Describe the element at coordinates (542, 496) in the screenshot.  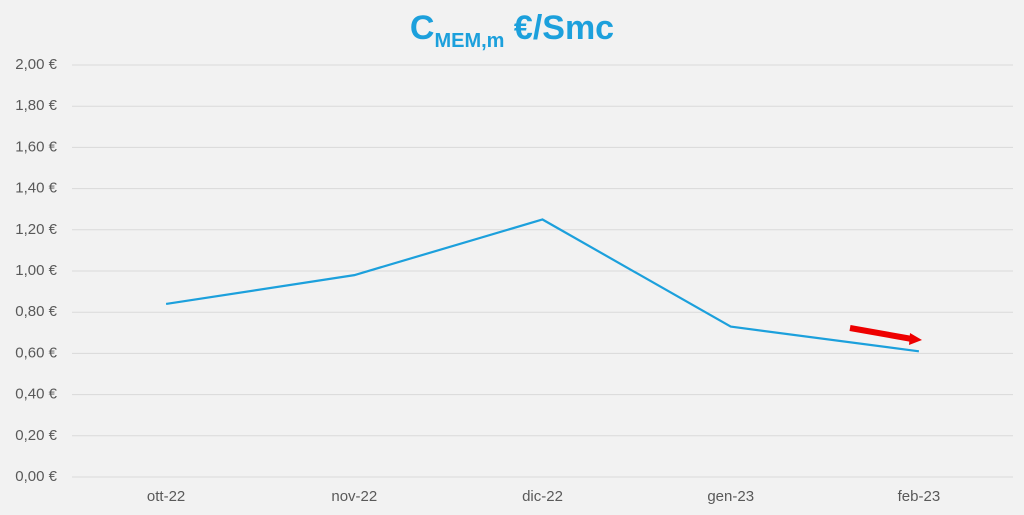
I see `x-tick-label: dic-22` at that location.